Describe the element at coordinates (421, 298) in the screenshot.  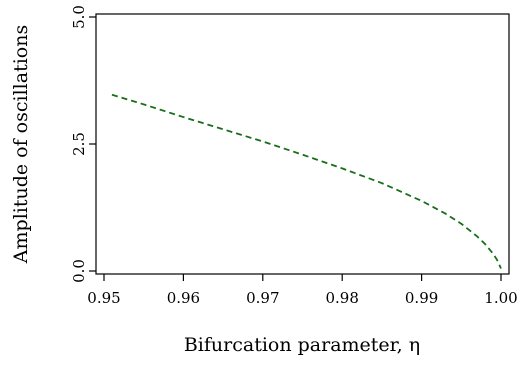
I see `x-tick-label: 0.99` at that location.